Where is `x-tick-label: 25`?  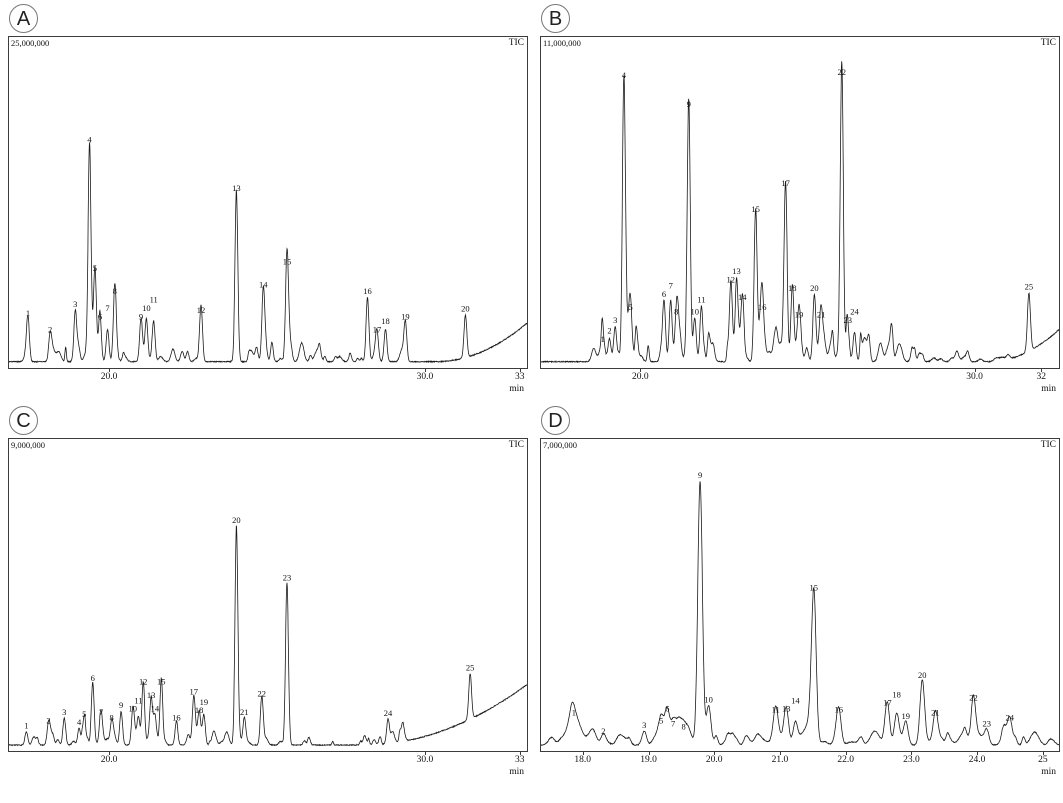
x-tick-label: 25 is located at coordinates (1043, 760).